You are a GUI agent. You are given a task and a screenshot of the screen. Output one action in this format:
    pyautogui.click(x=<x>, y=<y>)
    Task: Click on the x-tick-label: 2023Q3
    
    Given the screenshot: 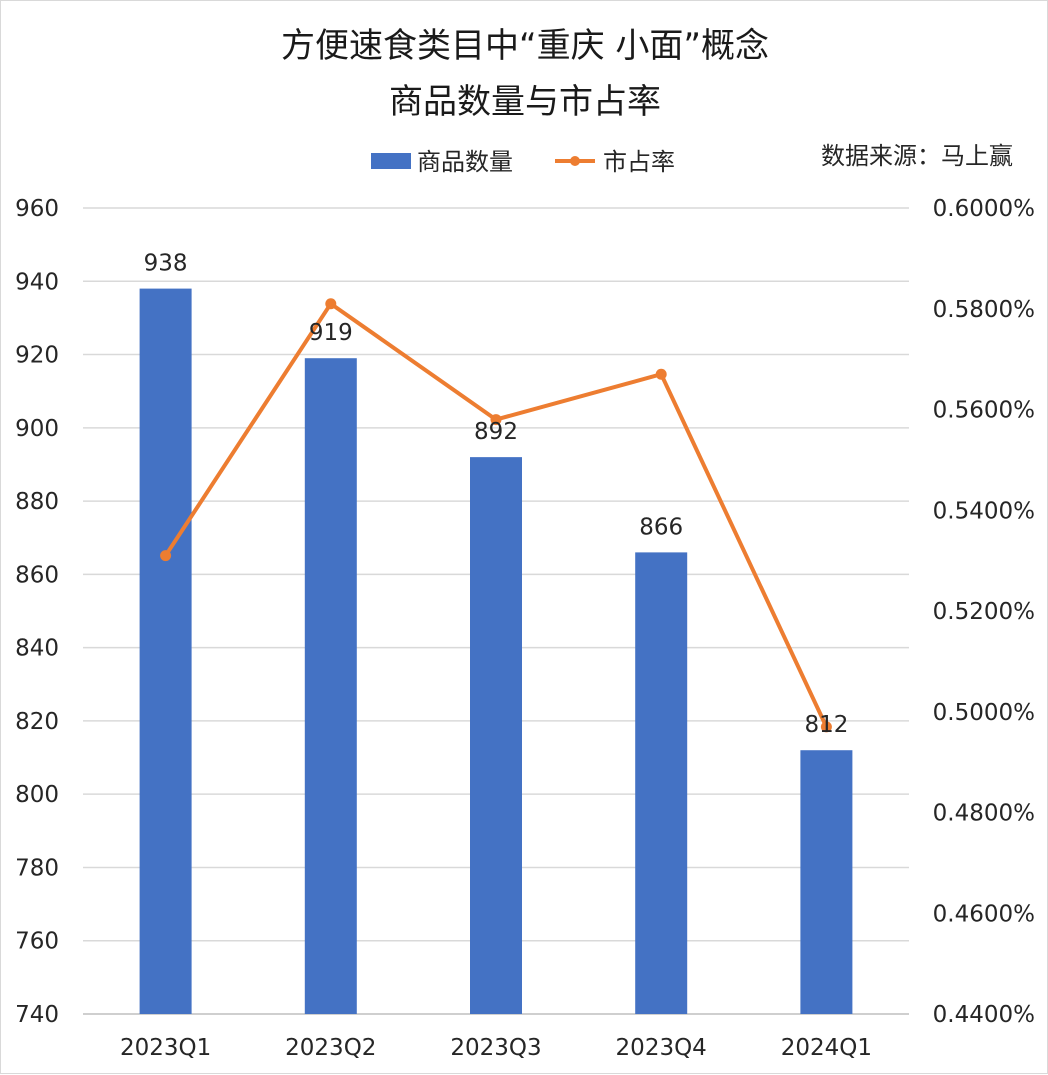 What is the action you would take?
    pyautogui.click(x=495, y=1048)
    